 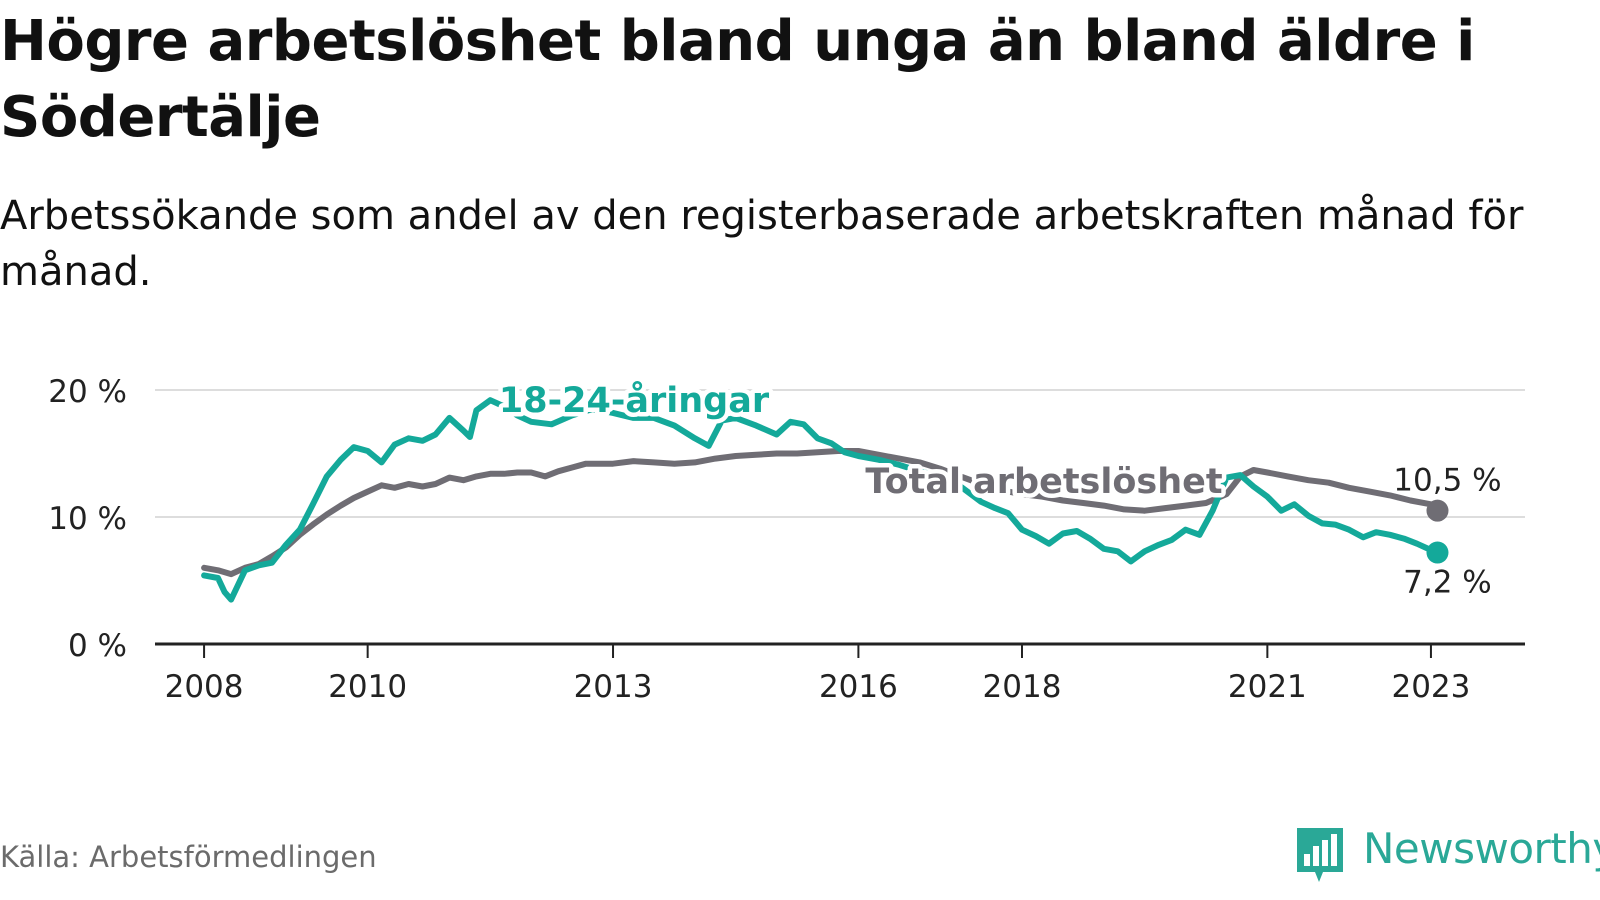 I want to click on youth-series-label: 18-24-åringar, so click(x=634, y=400).